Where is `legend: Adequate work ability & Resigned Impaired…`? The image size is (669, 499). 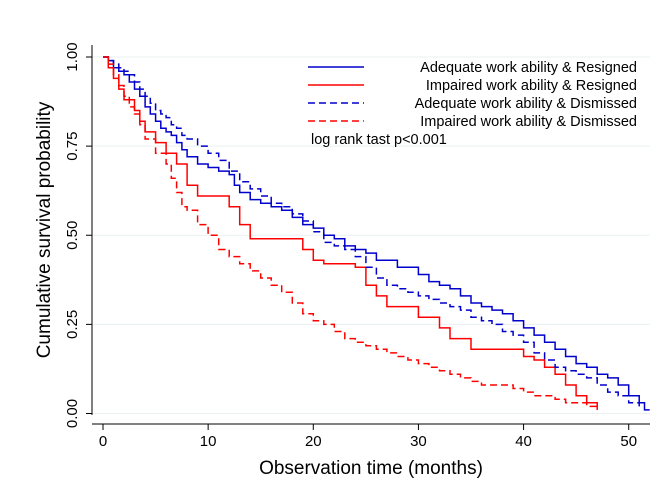
legend: Adequate work ability & Resigned Impaired… is located at coordinates (472, 95).